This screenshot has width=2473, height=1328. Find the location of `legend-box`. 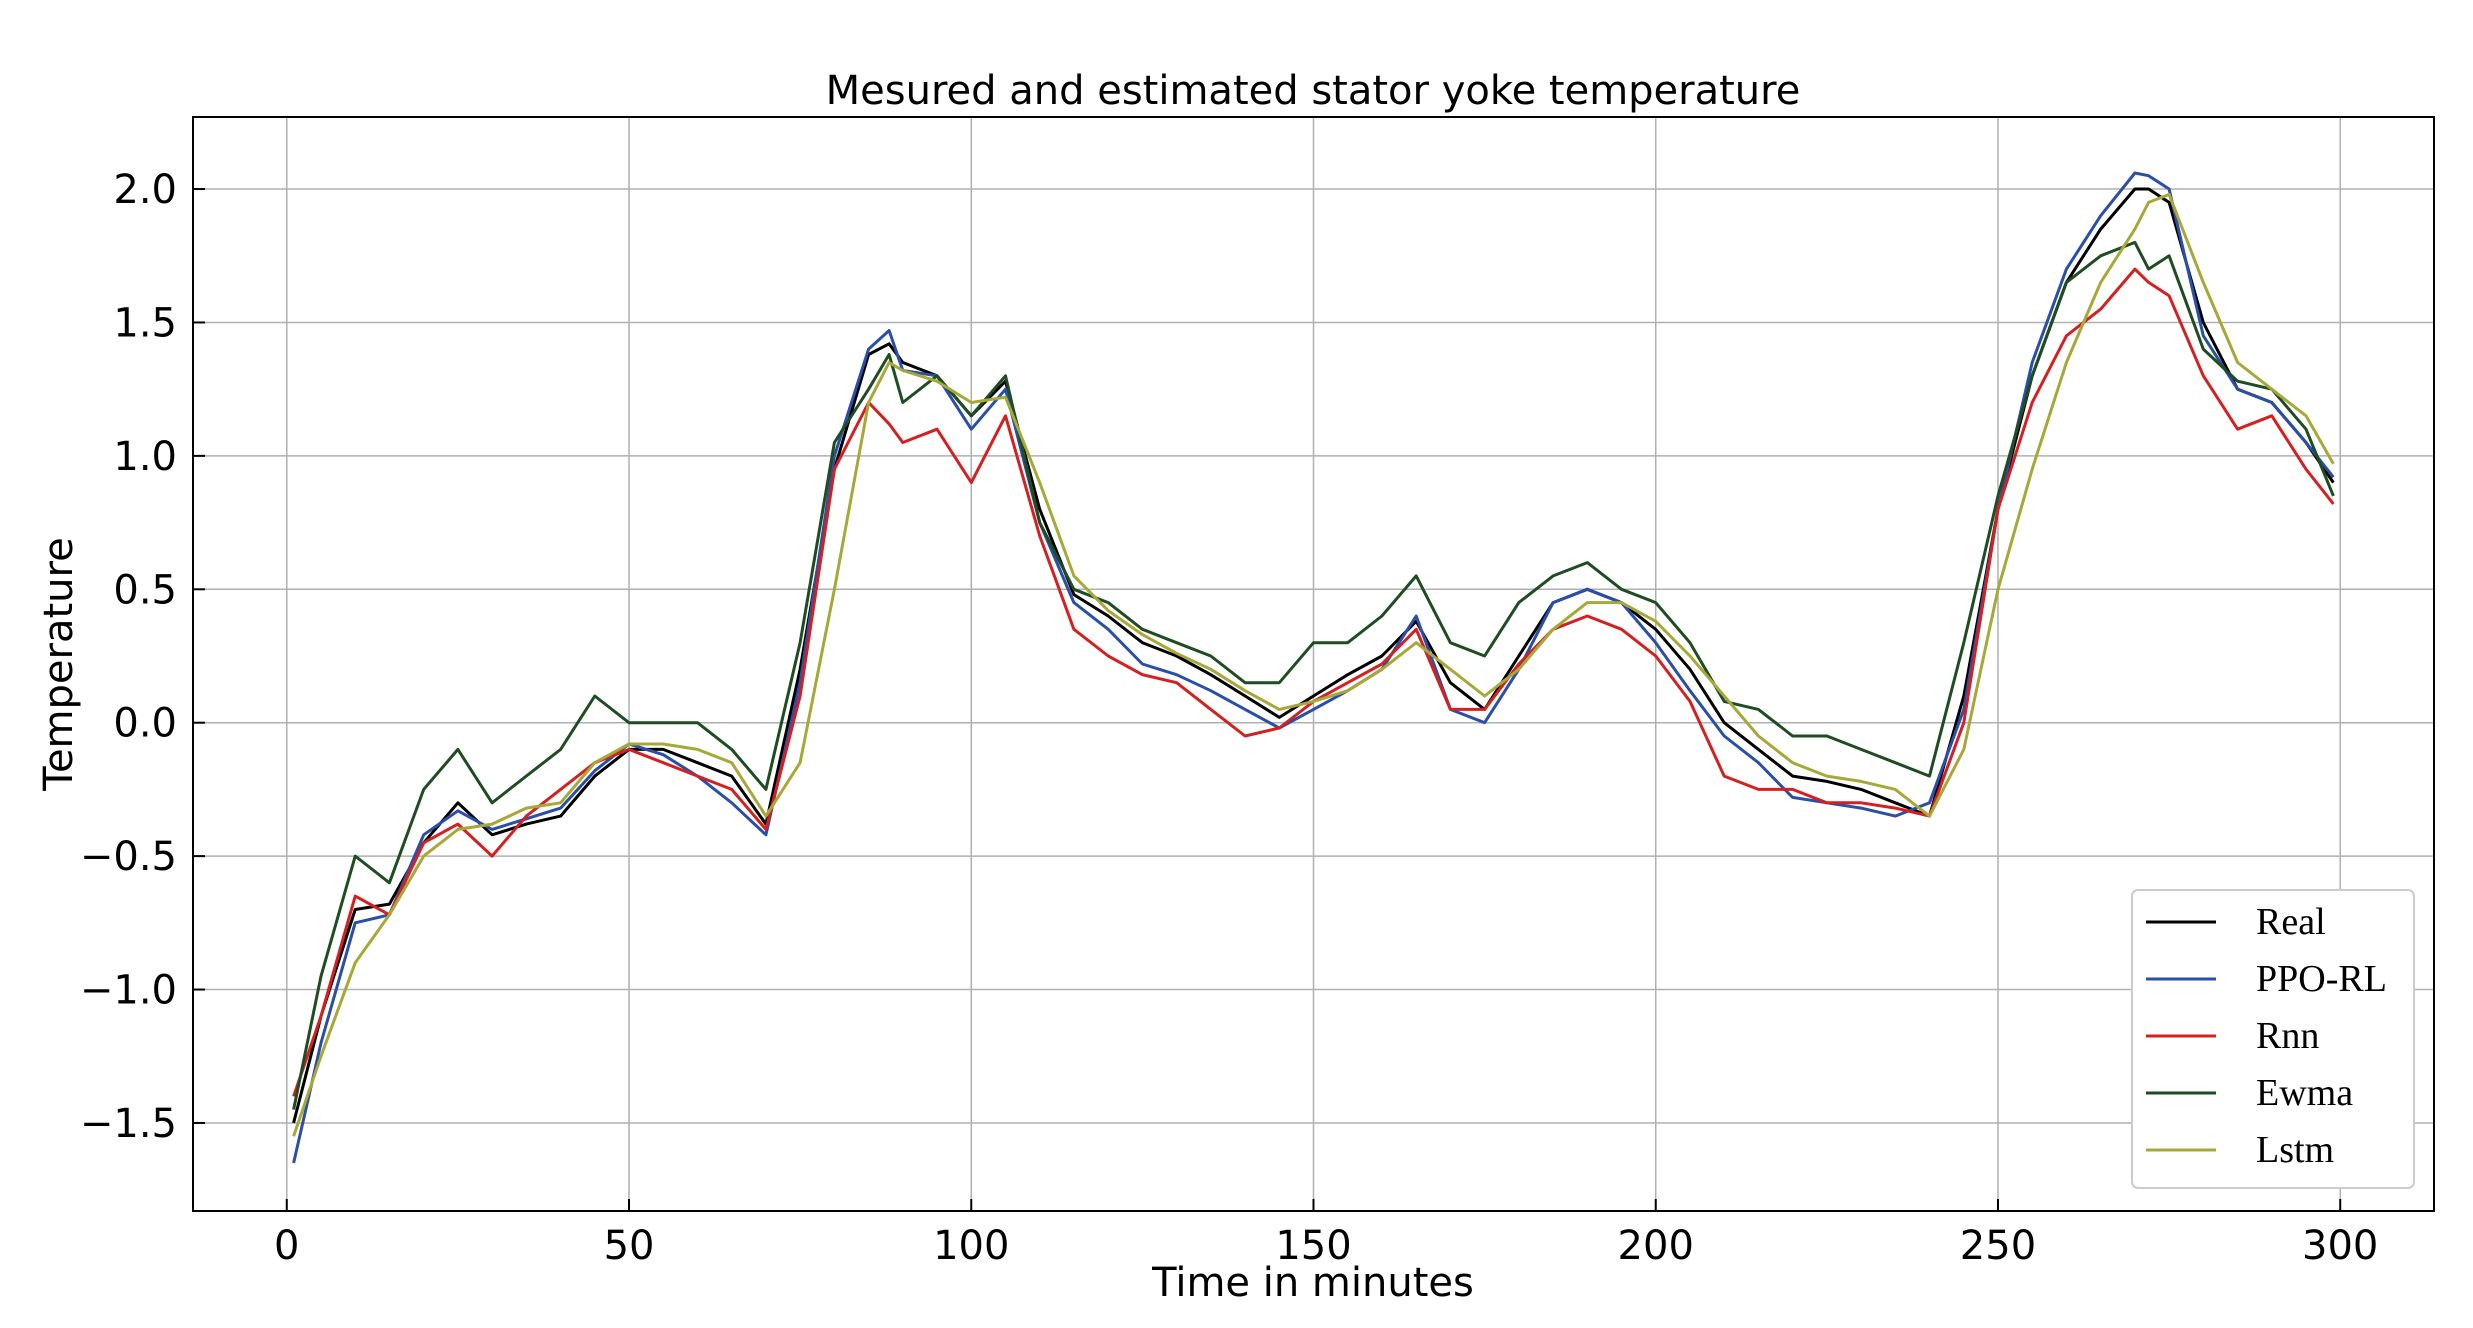

legend-box is located at coordinates (2273, 1039).